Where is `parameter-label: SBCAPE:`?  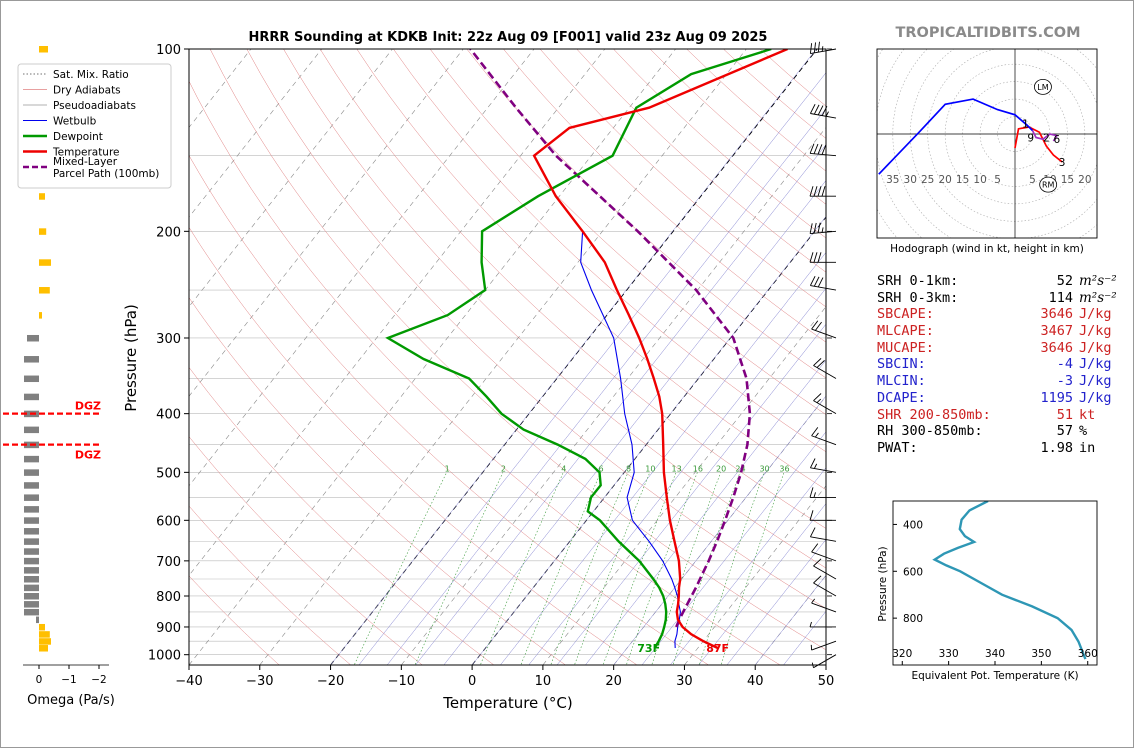 parameter-label: SBCAPE: is located at coordinates (940, 314).